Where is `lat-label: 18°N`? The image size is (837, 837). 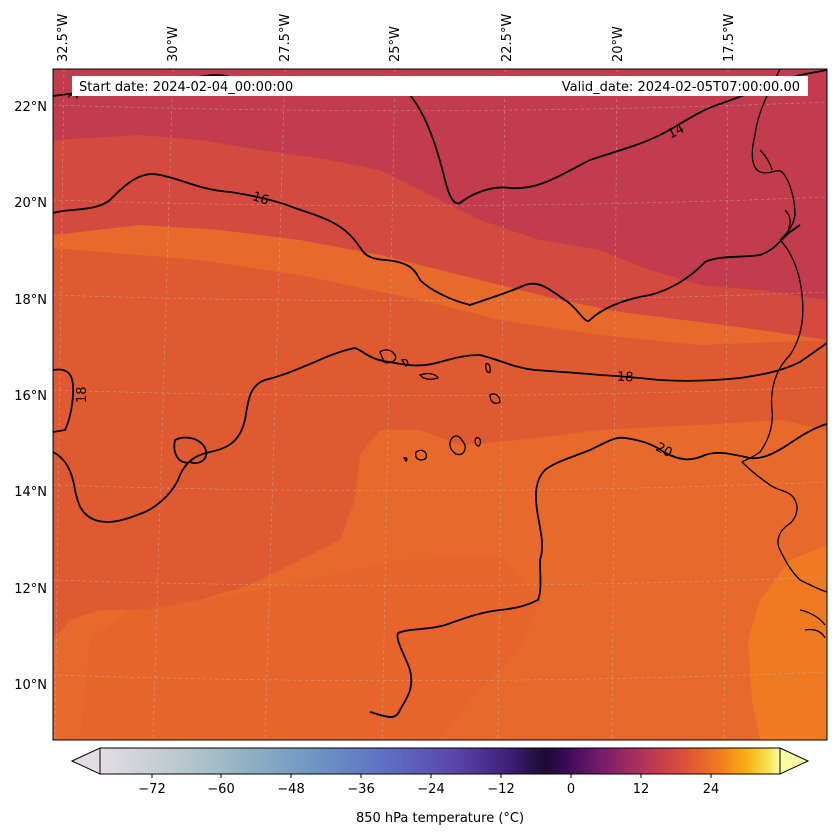
lat-label: 18°N is located at coordinates (30, 300).